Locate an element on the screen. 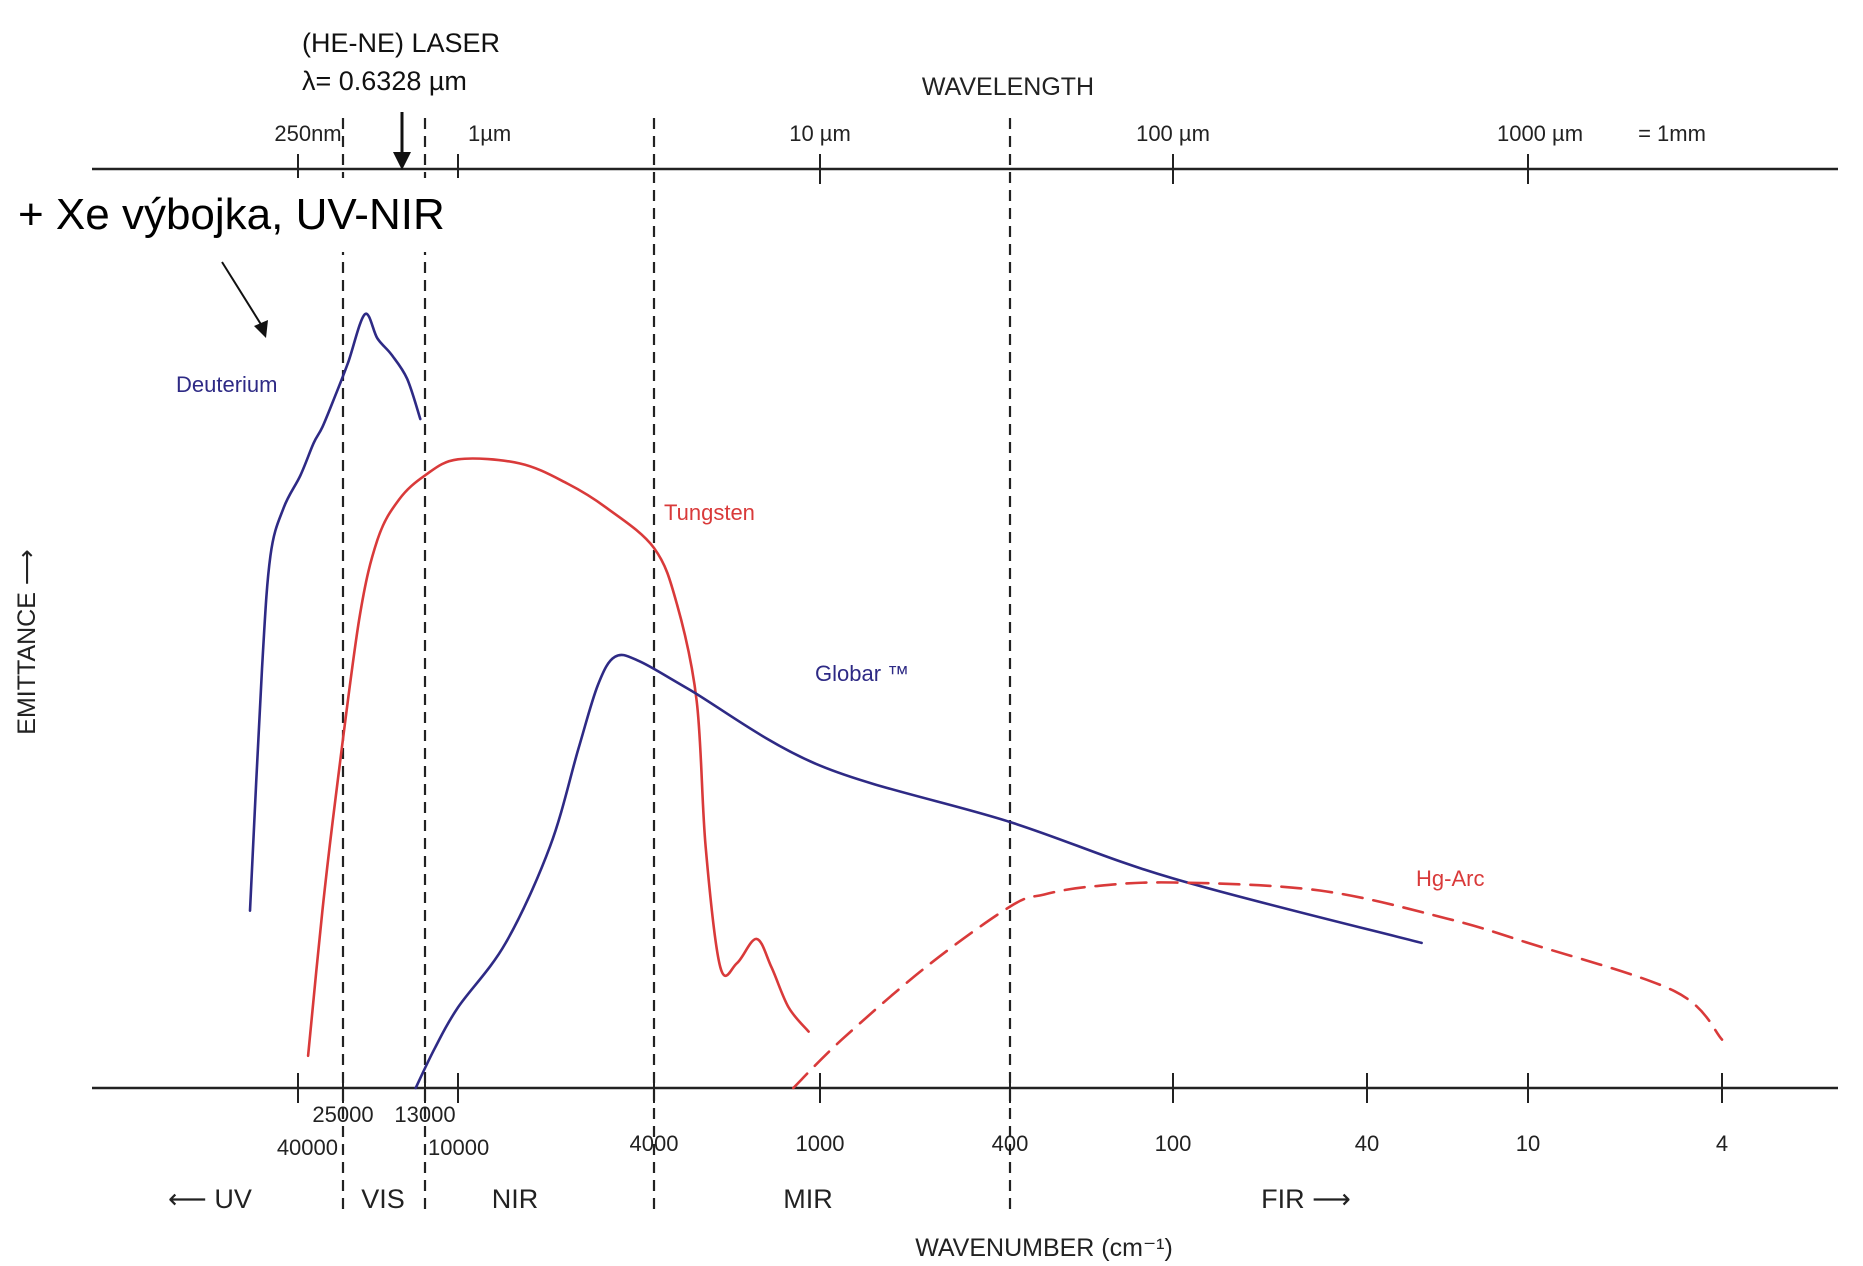 The width and height of the screenshot is (1863, 1266). region-label-mir: MIR is located at coordinates (808, 1199).